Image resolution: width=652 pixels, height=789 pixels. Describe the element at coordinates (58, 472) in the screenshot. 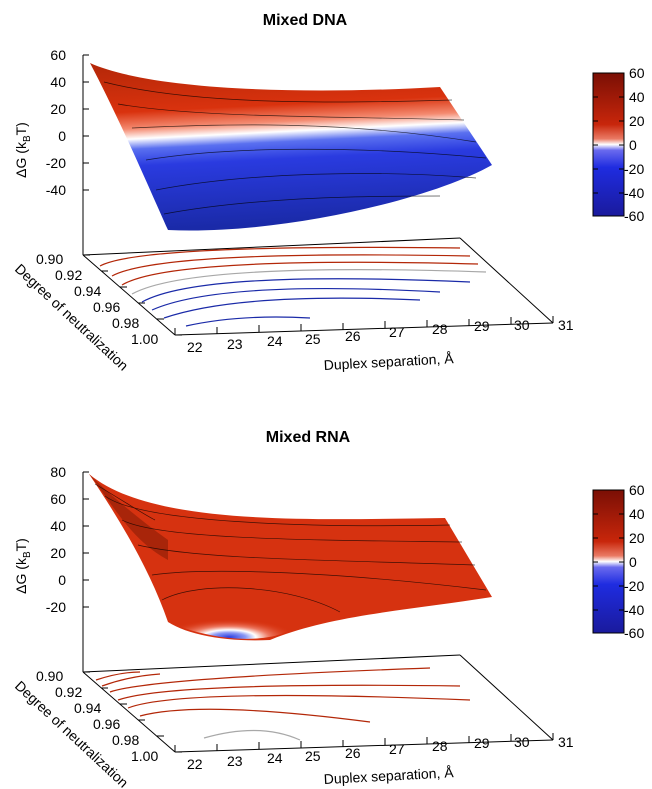

I see `z-tick-label: 80` at that location.